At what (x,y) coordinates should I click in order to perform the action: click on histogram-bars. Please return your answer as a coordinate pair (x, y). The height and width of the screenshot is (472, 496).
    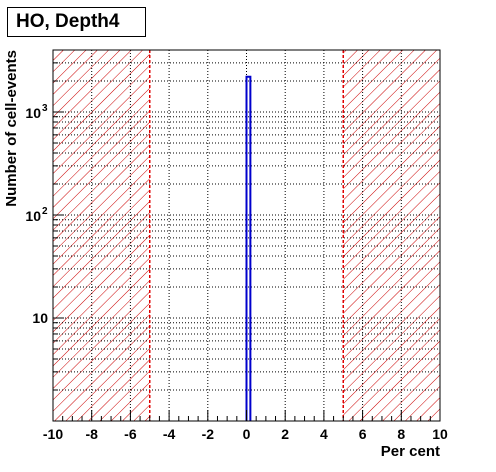
    Looking at the image, I should click on (248, 248).